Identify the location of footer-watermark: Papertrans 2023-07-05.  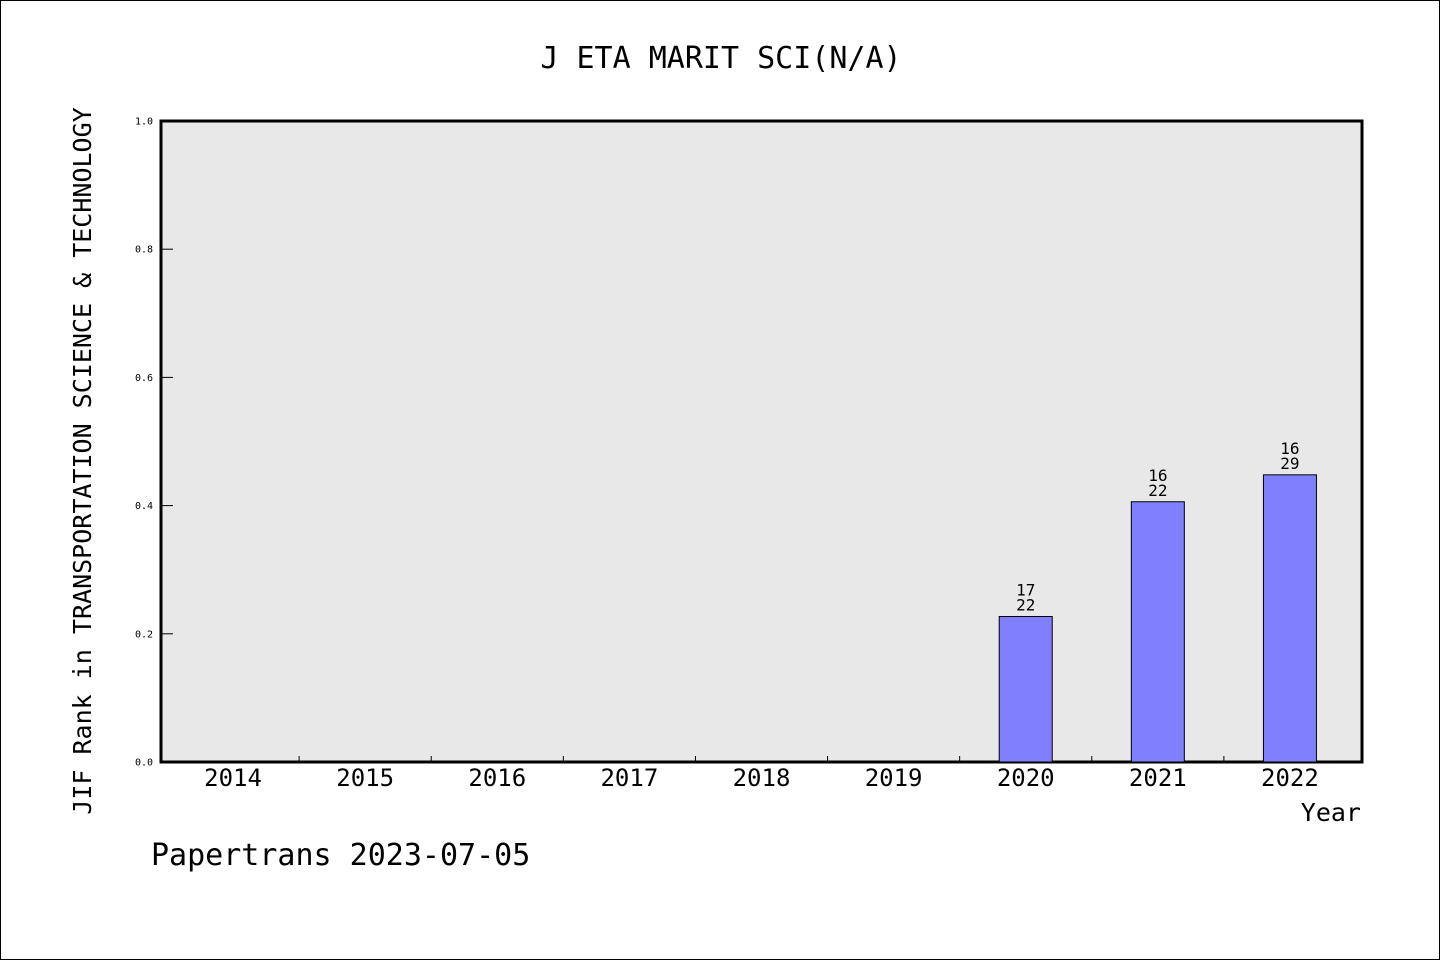
(340, 855).